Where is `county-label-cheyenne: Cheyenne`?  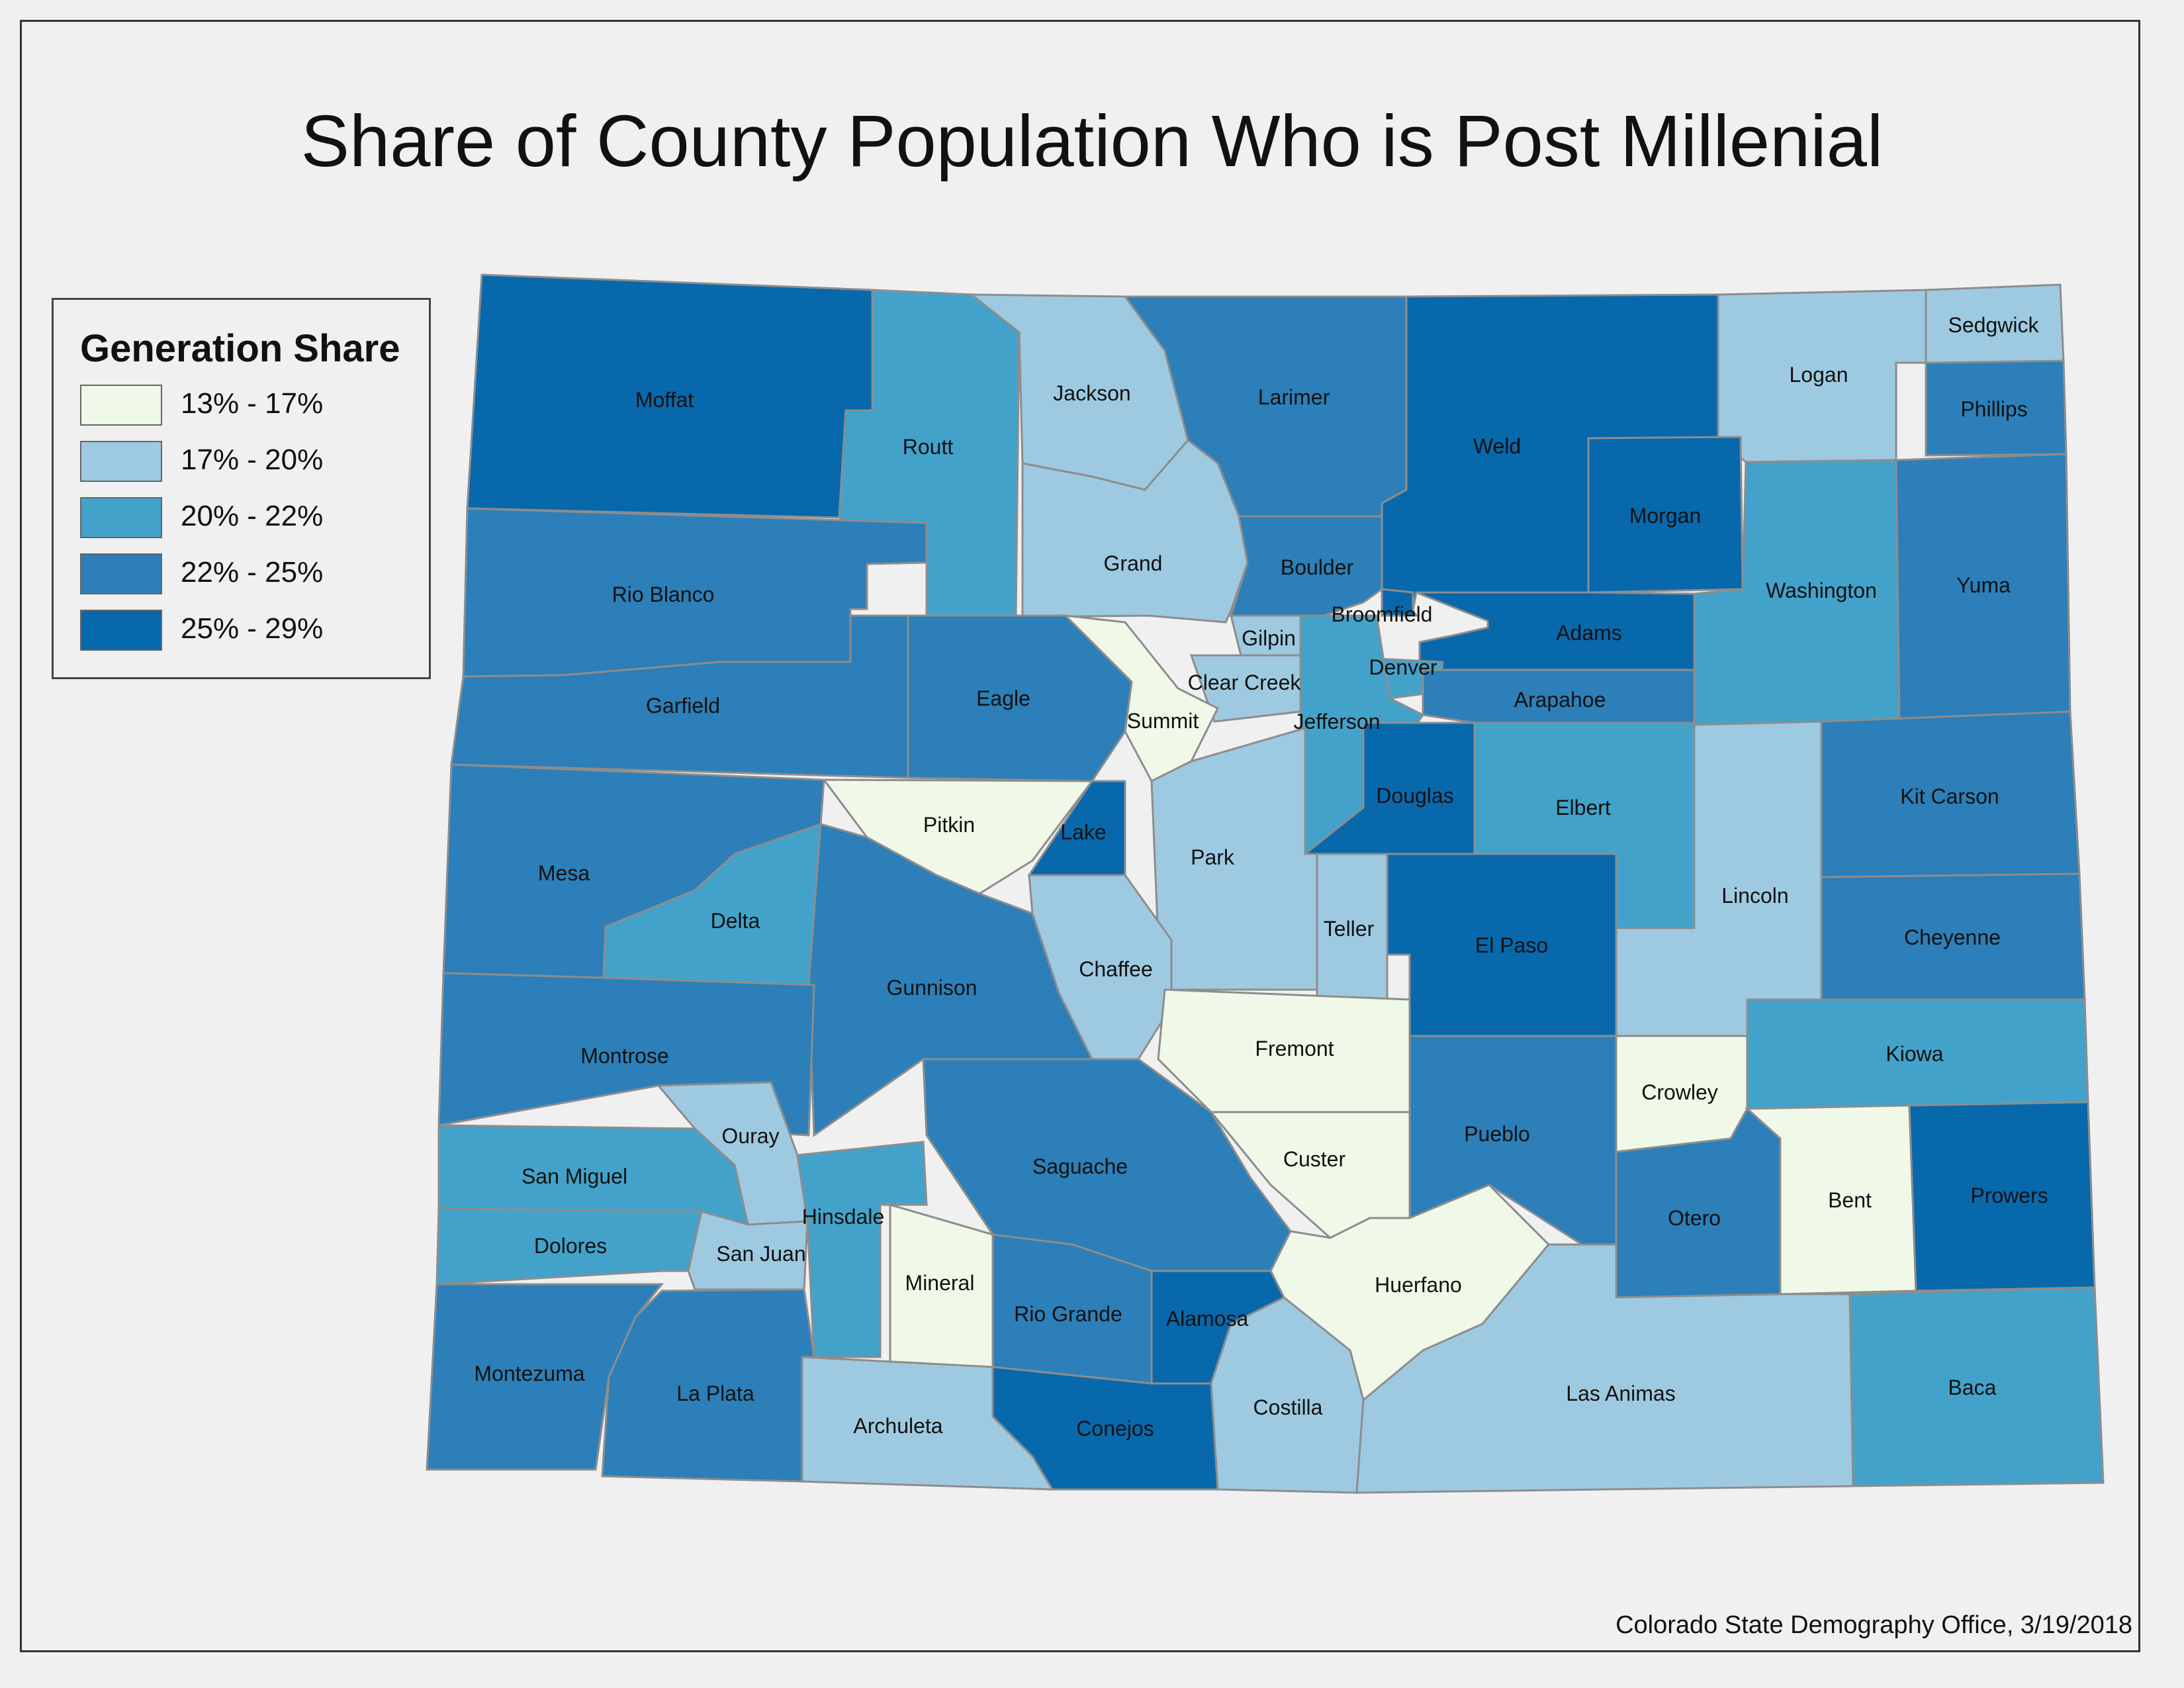
county-label-cheyenne: Cheyenne is located at coordinates (1952, 937).